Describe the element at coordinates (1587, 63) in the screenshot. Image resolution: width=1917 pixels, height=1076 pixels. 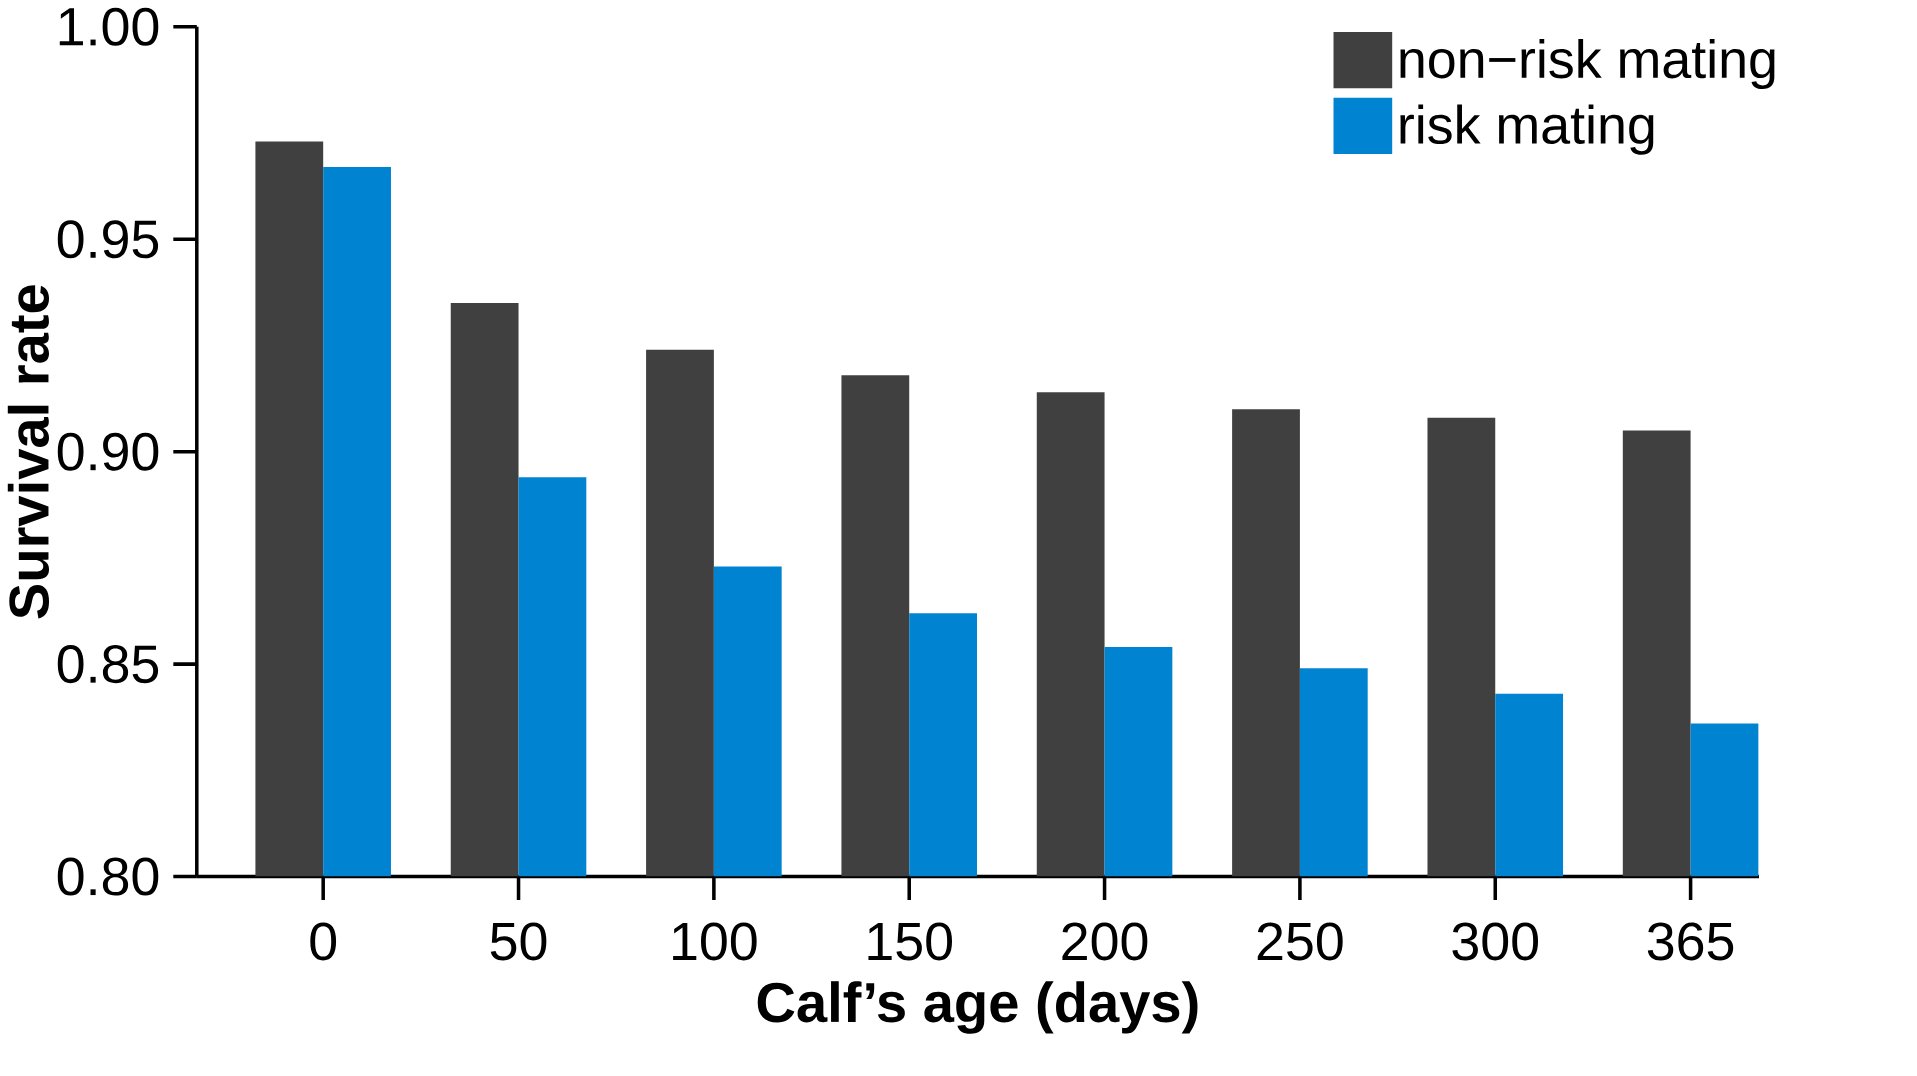
I see `legend-label: non−risk mating` at that location.